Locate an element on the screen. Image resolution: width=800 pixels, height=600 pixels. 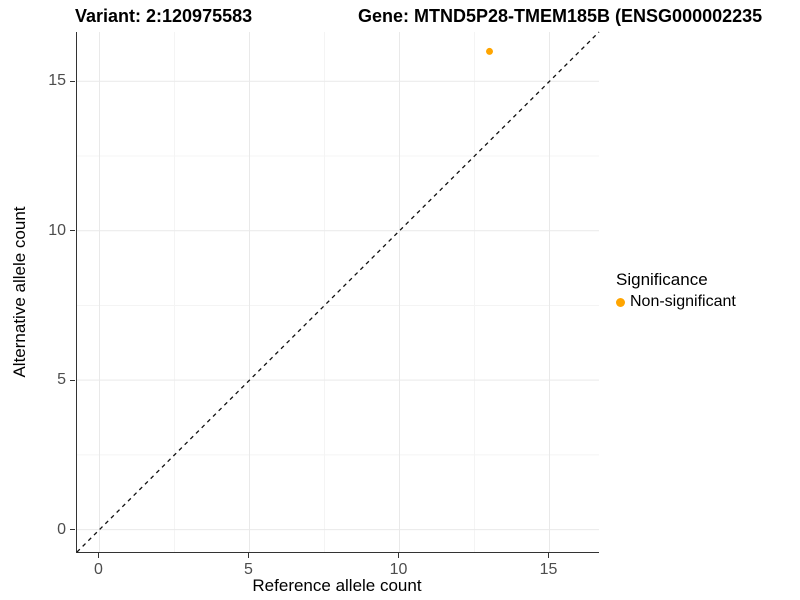
y-tick-label: 15 is located at coordinates (57, 81).